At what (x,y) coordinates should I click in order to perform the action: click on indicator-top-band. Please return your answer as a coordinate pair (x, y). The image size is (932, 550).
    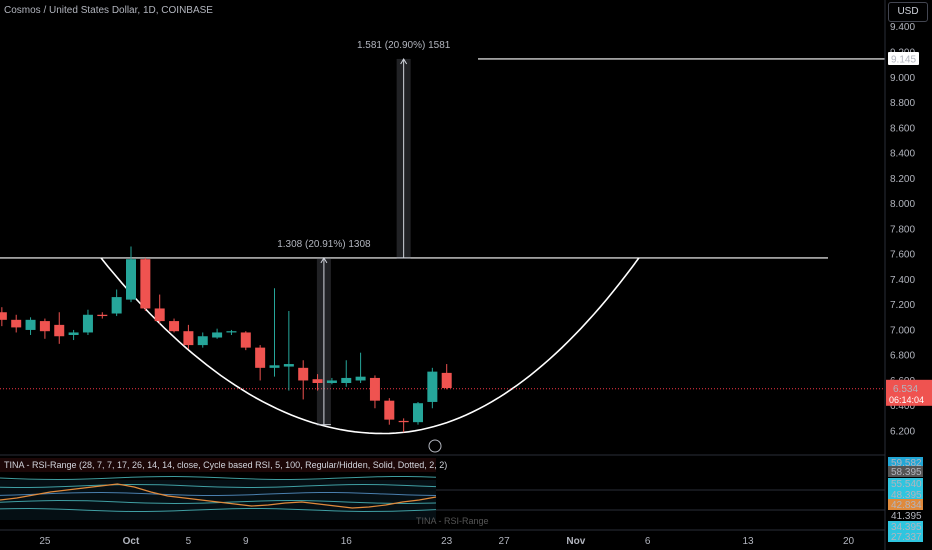
    Looking at the image, I should click on (218, 465).